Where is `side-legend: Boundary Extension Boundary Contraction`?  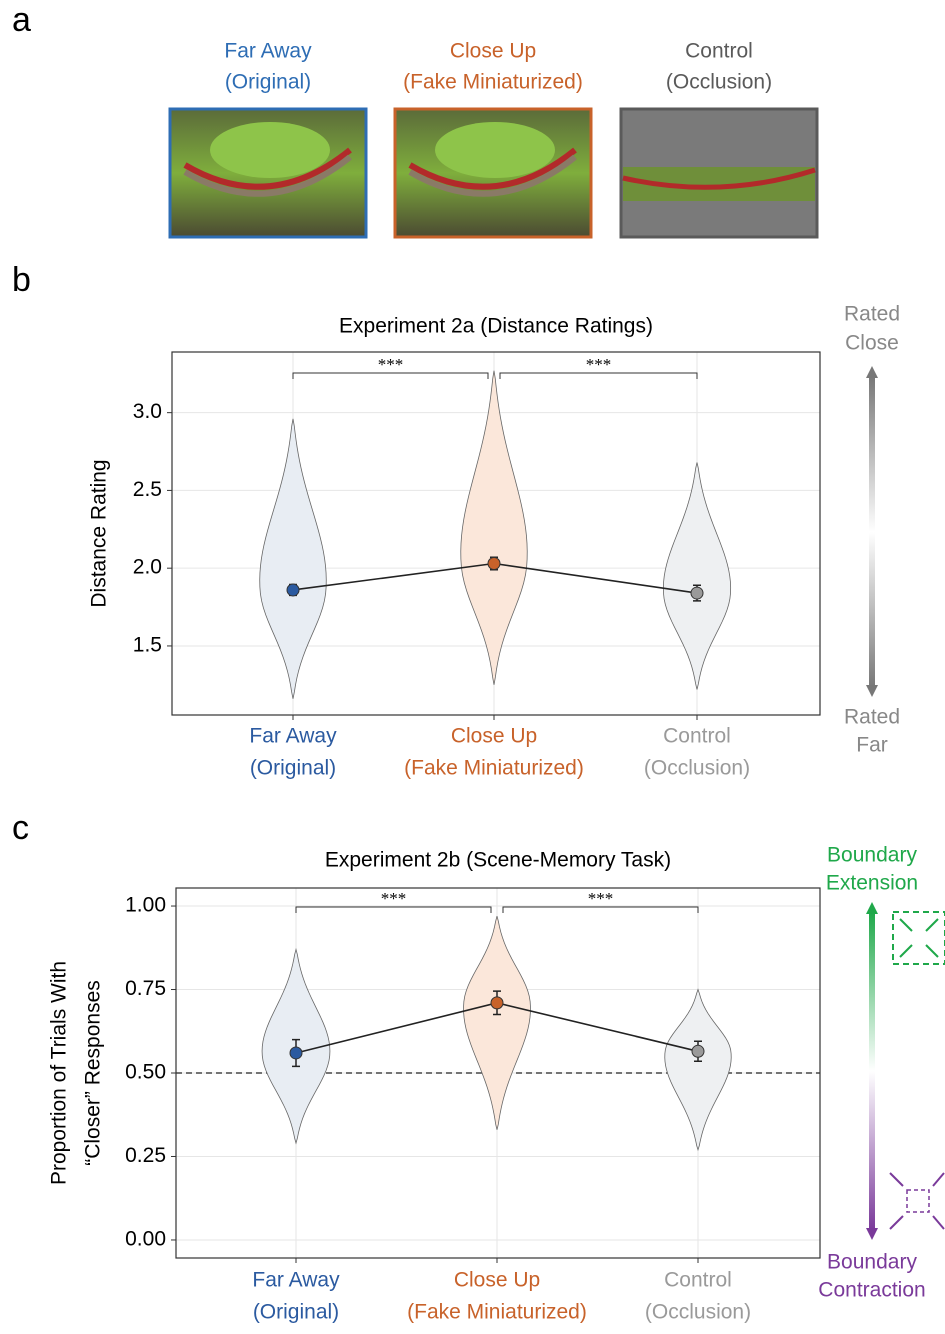
side-legend: Boundary Extension Boundary Contraction is located at coordinates (881, 1073).